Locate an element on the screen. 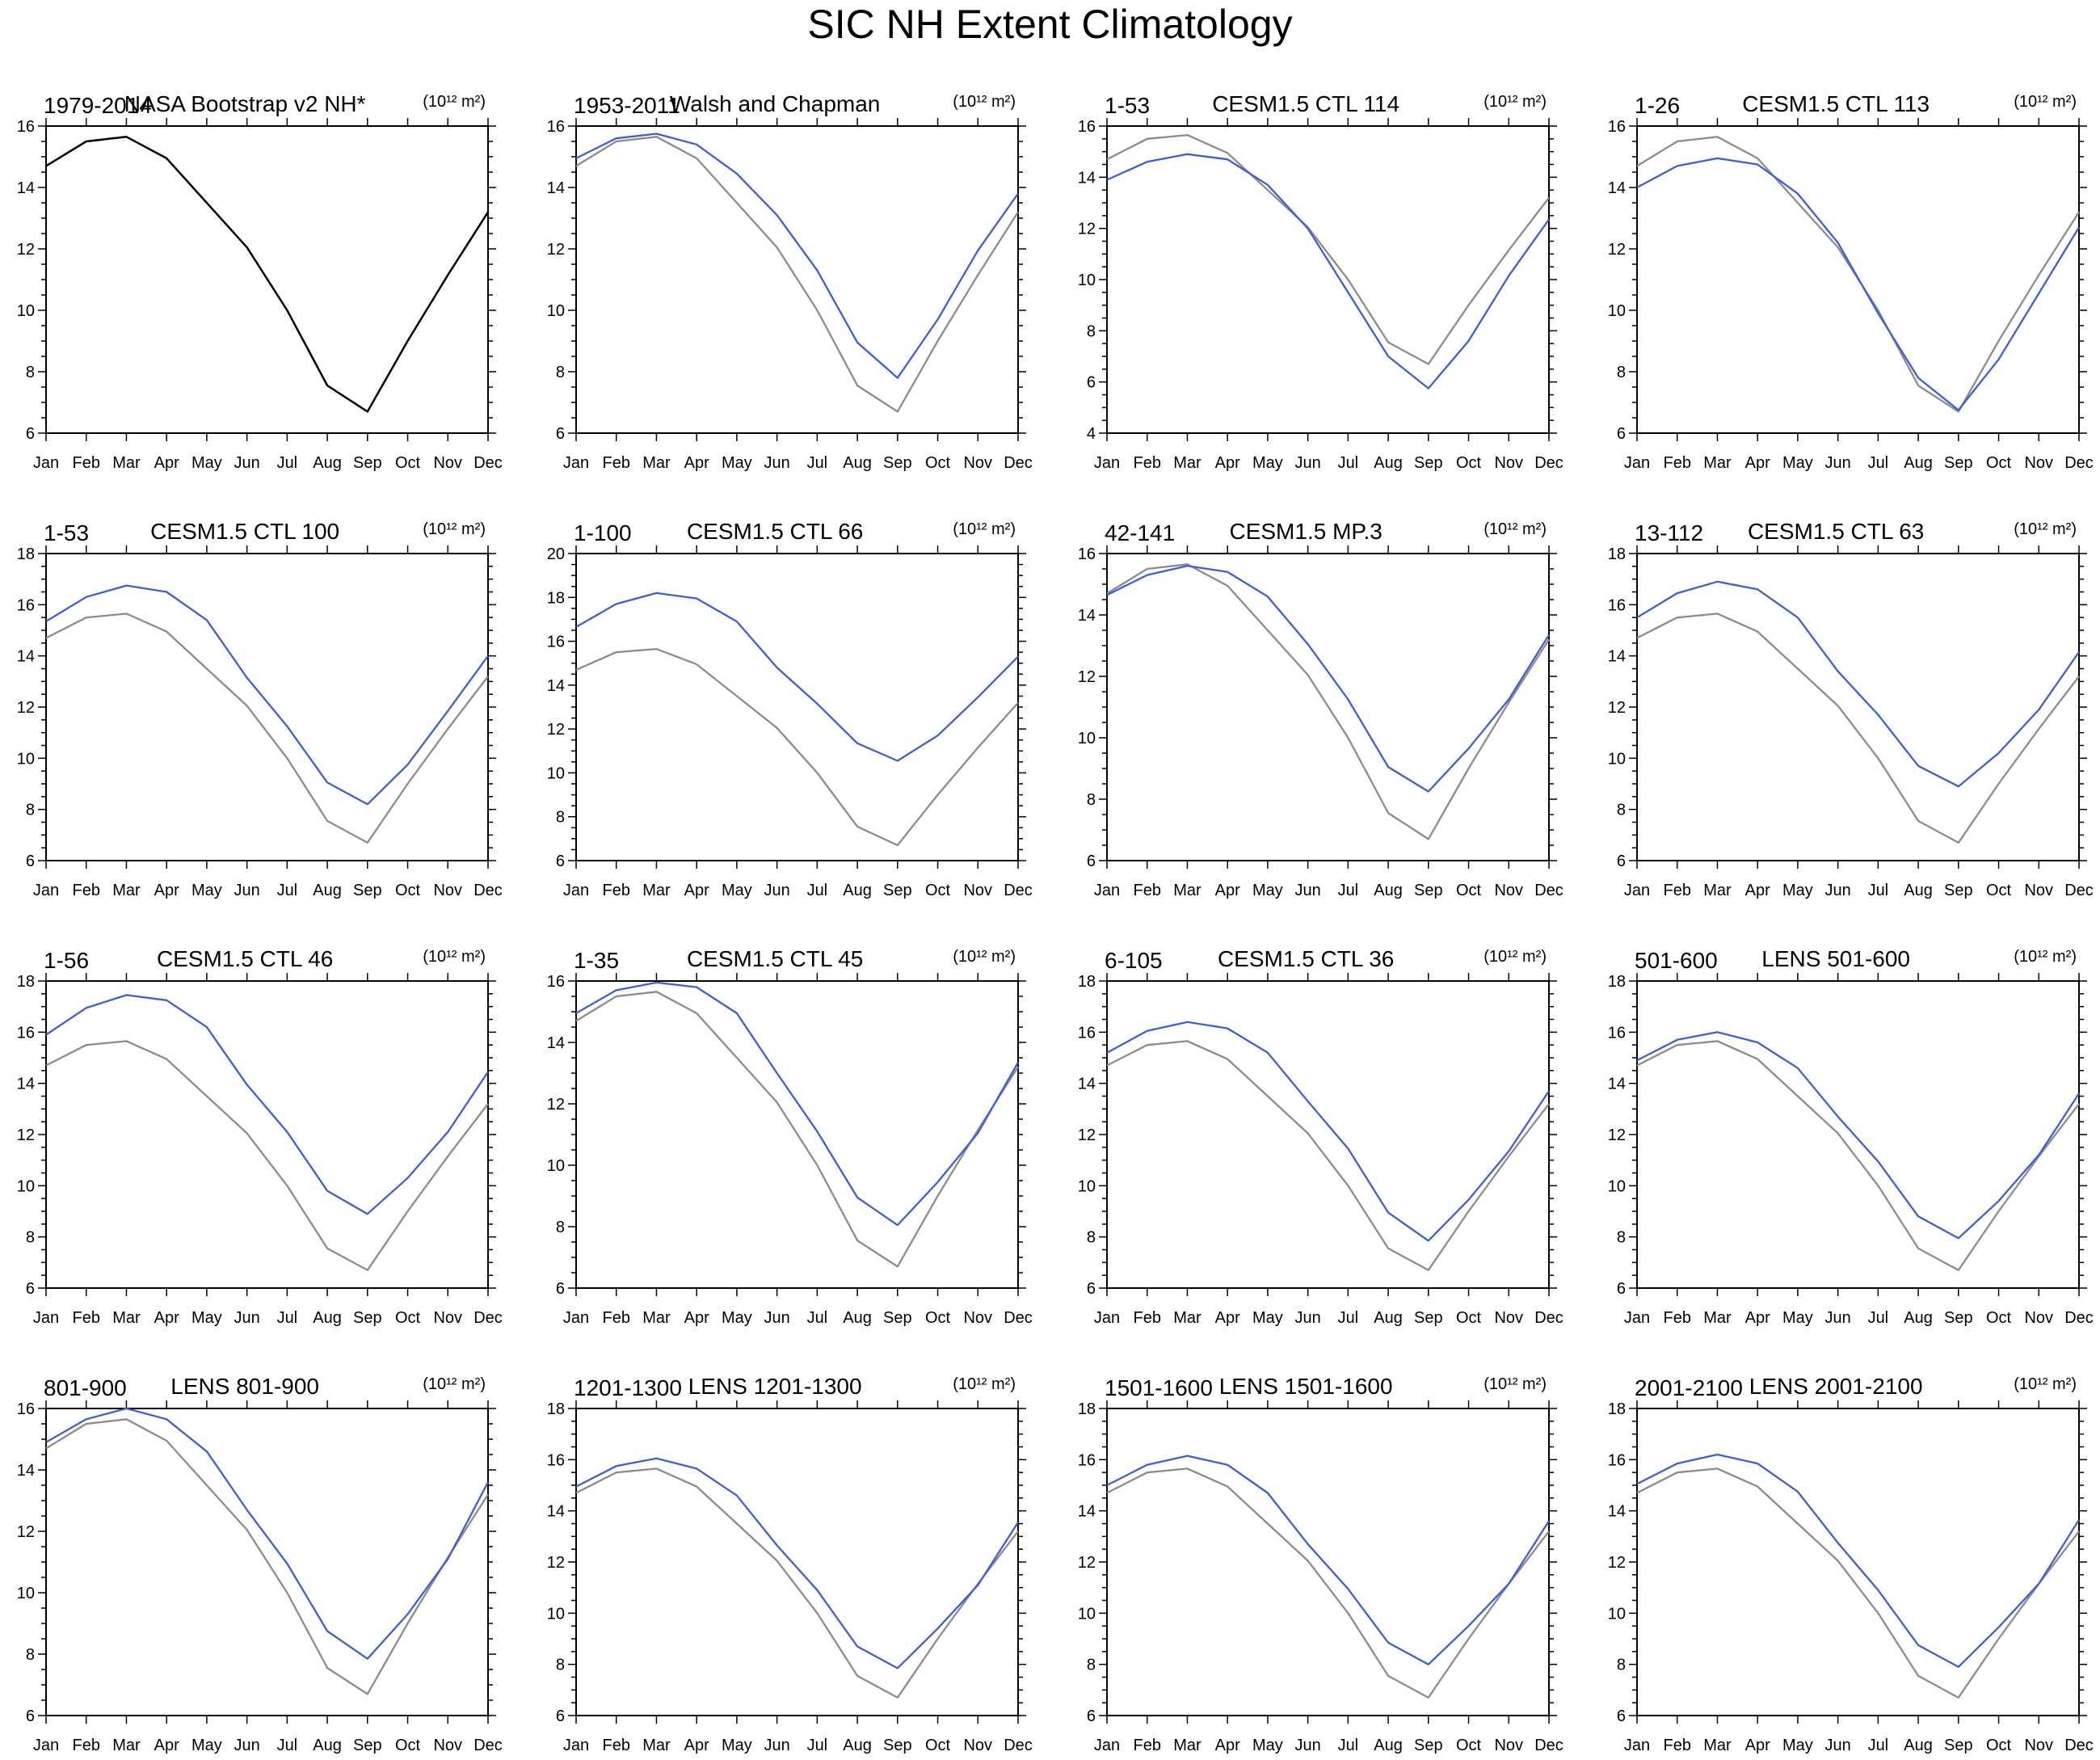  panel-title: LENS 801-900 is located at coordinates (245, 1386).